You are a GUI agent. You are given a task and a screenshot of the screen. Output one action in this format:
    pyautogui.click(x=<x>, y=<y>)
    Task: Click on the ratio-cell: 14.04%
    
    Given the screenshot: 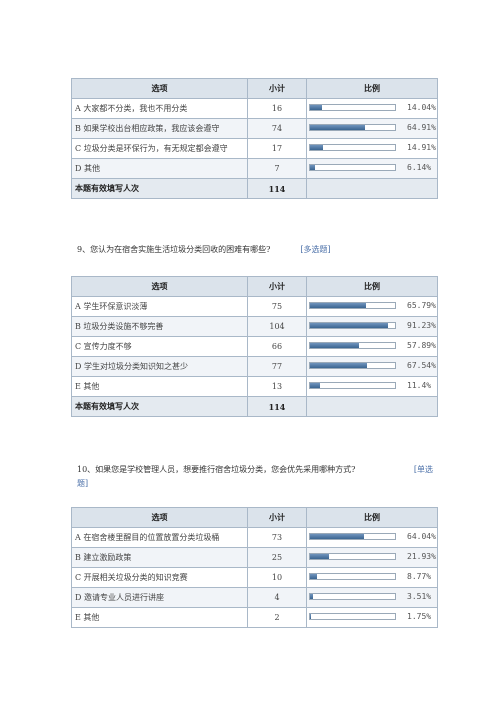 What is the action you would take?
    pyautogui.click(x=372, y=108)
    